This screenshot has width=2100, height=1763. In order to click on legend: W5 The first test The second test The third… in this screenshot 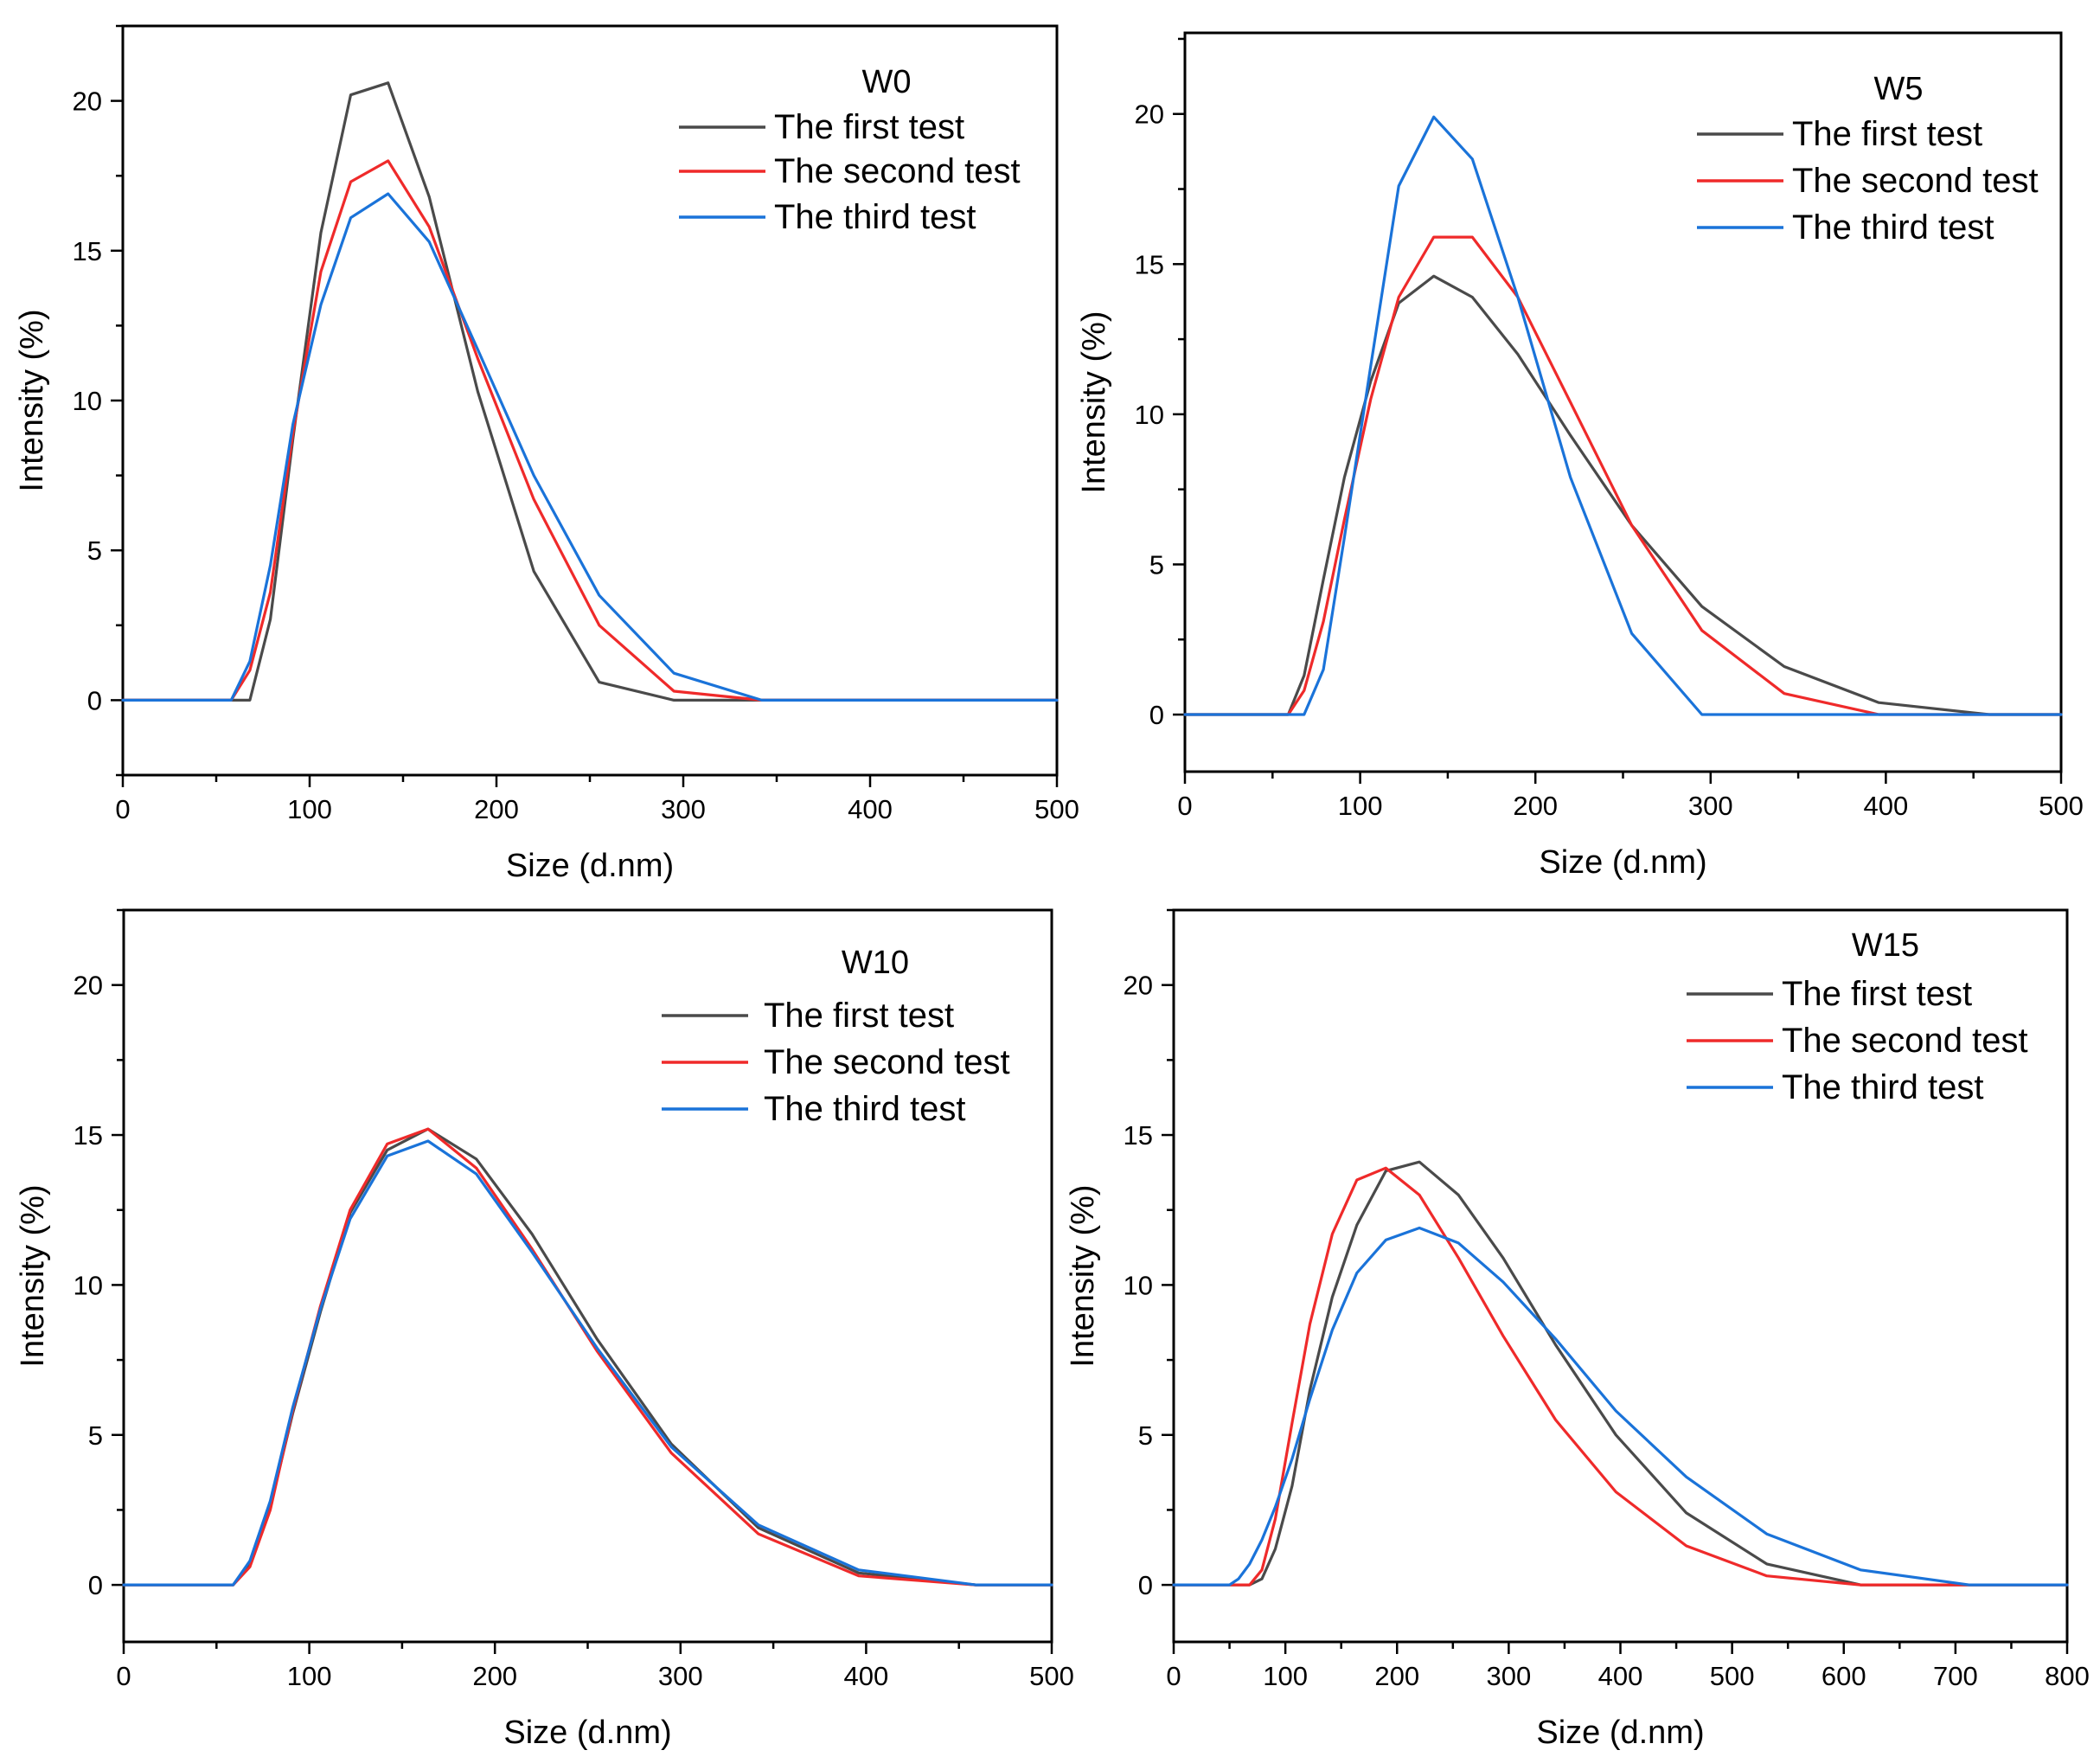, I will do `click(1868, 159)`.